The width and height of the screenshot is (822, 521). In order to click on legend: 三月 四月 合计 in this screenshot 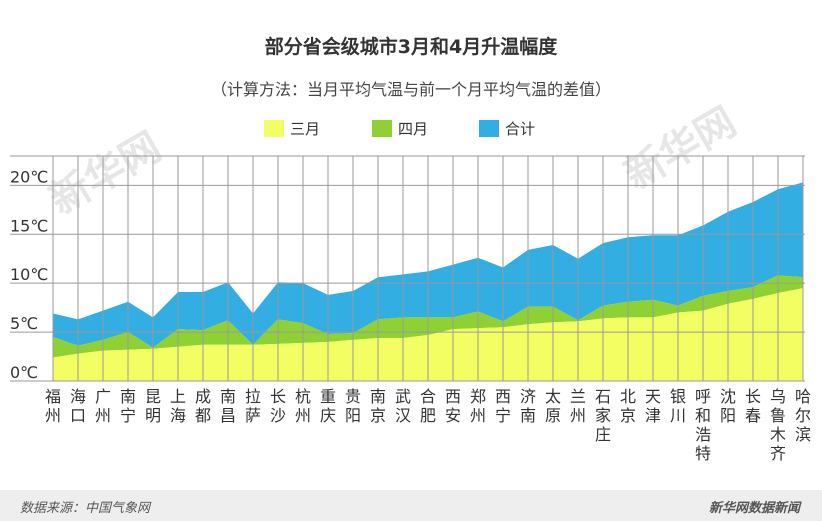, I will do `click(411, 128)`.